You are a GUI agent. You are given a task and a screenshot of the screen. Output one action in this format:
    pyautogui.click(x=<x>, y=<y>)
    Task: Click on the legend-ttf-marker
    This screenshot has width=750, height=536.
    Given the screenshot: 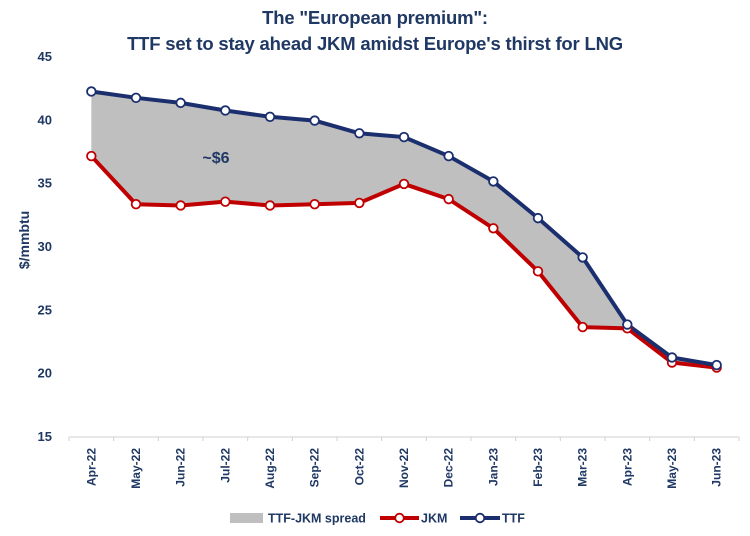 What is the action you would take?
    pyautogui.click(x=480, y=518)
    